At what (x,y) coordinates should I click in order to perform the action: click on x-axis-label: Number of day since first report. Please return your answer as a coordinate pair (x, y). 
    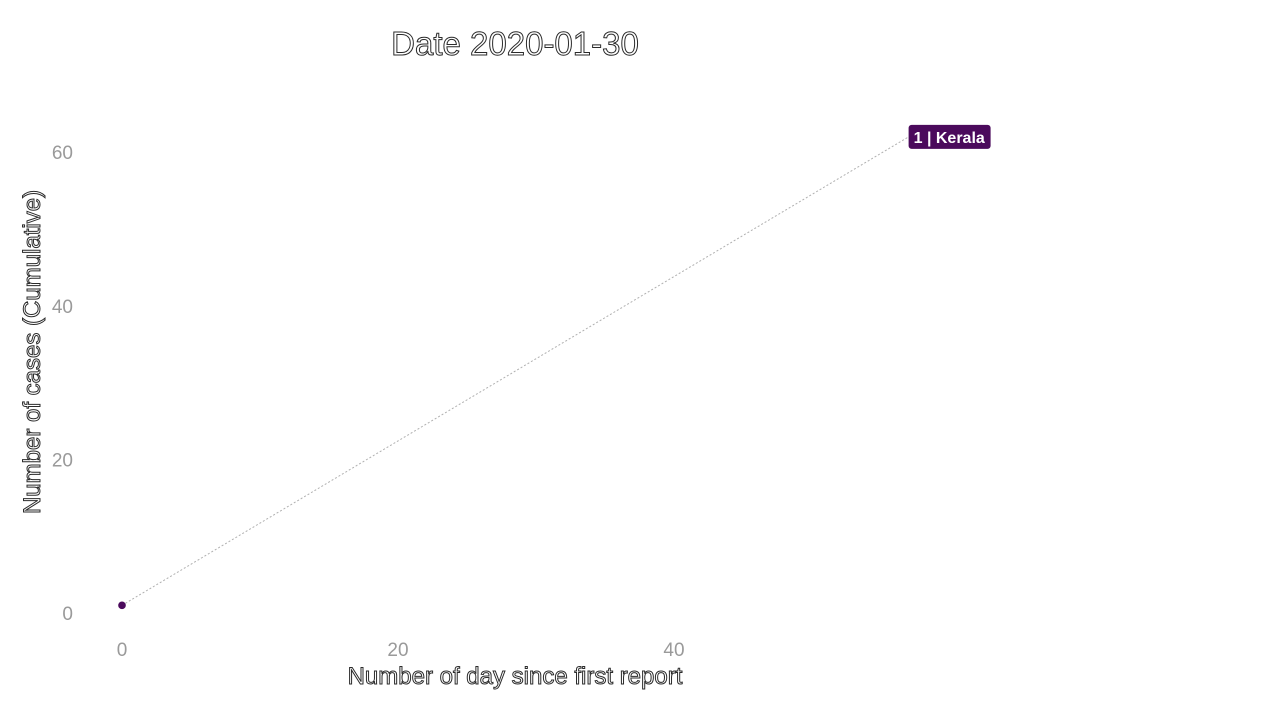
    Looking at the image, I should click on (515, 676).